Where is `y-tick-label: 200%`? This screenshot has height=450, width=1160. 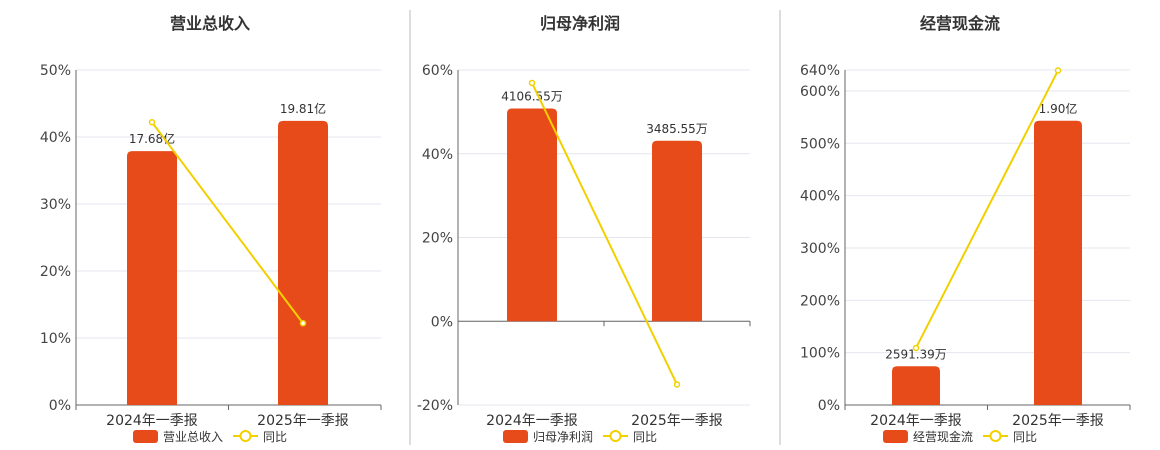 y-tick-label: 200% is located at coordinates (820, 301).